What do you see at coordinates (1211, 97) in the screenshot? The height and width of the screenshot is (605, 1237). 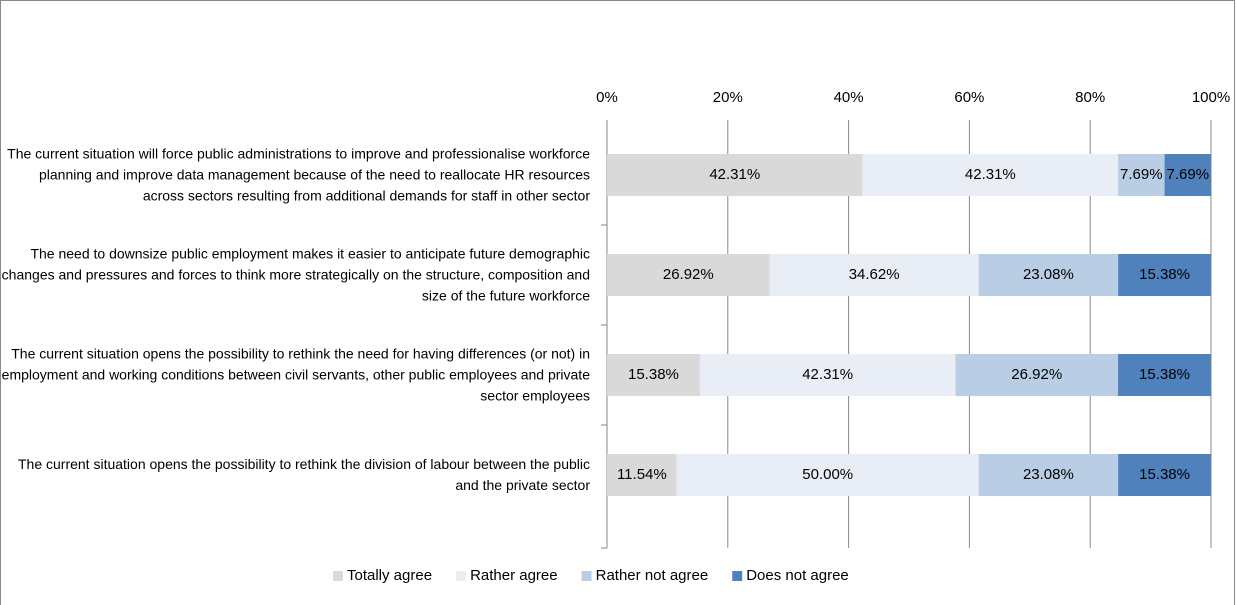 I see `x-tick-label: 100%` at bounding box center [1211, 97].